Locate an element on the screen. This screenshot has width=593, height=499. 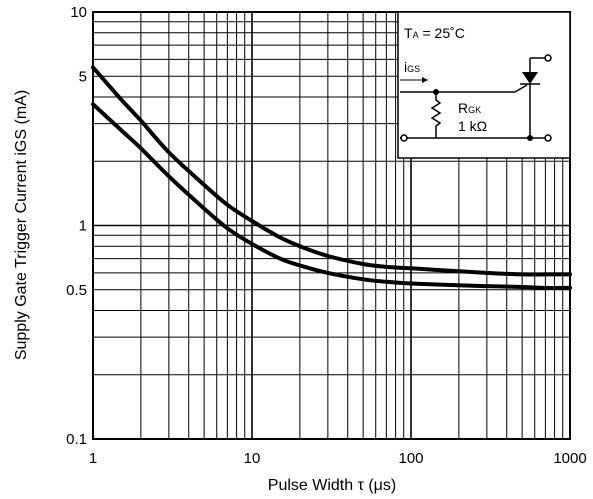
y-tick-label: 1 is located at coordinates (83, 226).